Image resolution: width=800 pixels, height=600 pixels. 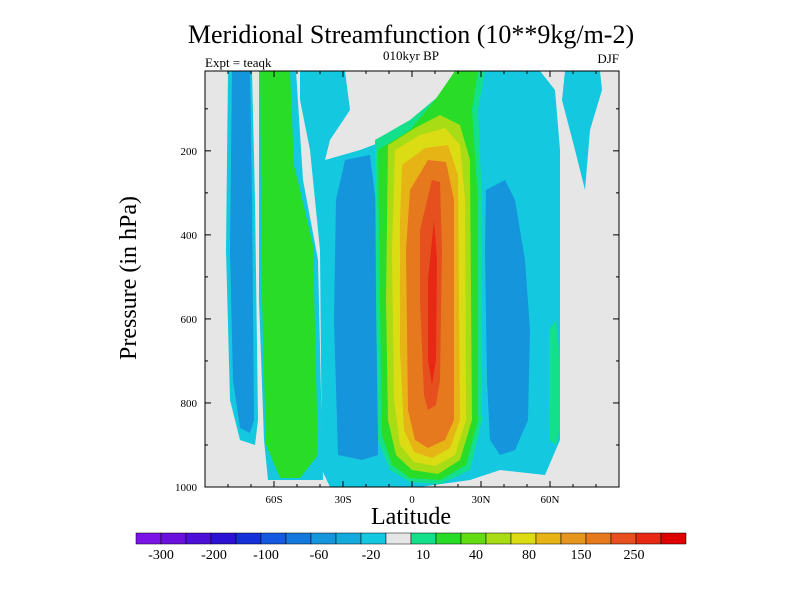 I want to click on y-tick-label: 600, so click(x=189, y=320).